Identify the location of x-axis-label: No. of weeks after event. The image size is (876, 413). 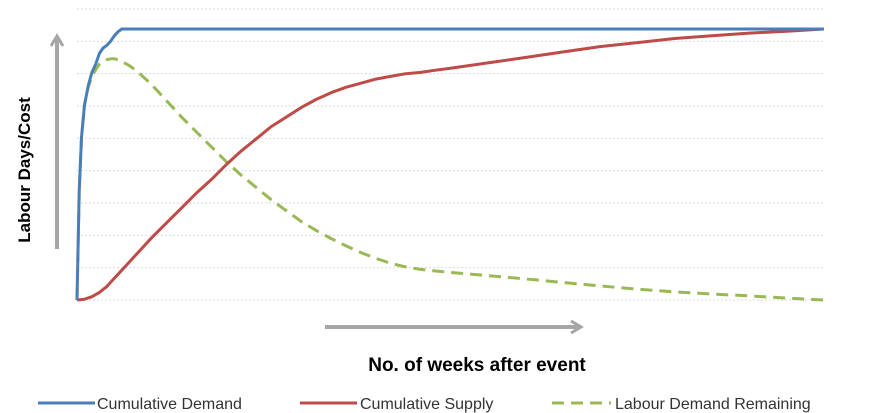
(477, 365).